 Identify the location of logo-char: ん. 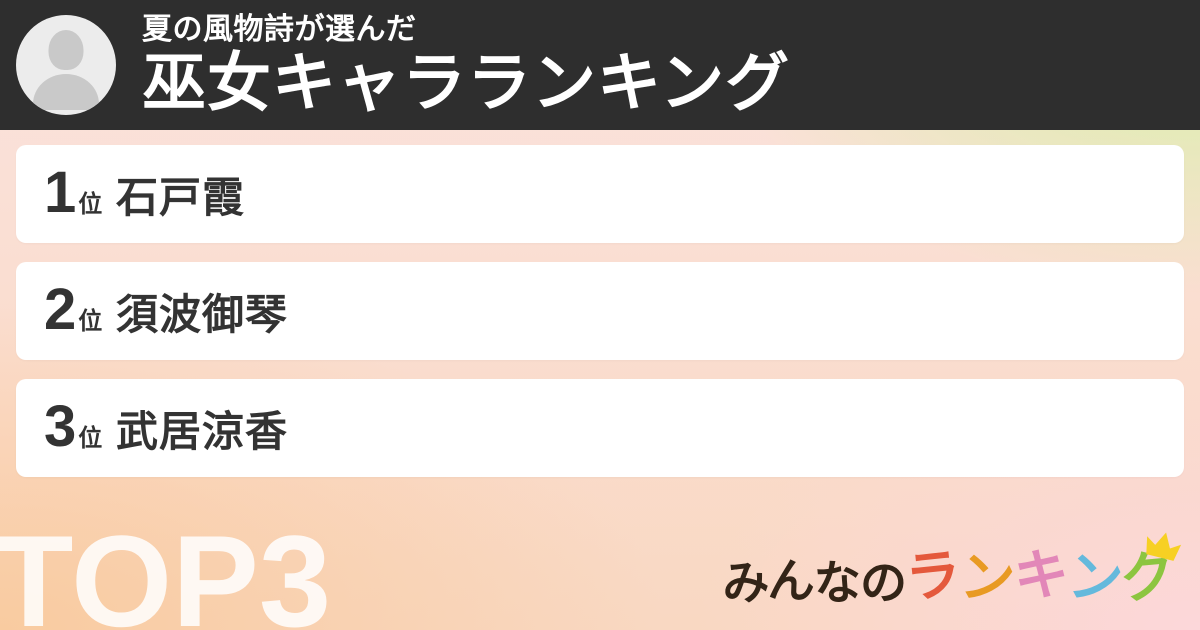
(791, 580).